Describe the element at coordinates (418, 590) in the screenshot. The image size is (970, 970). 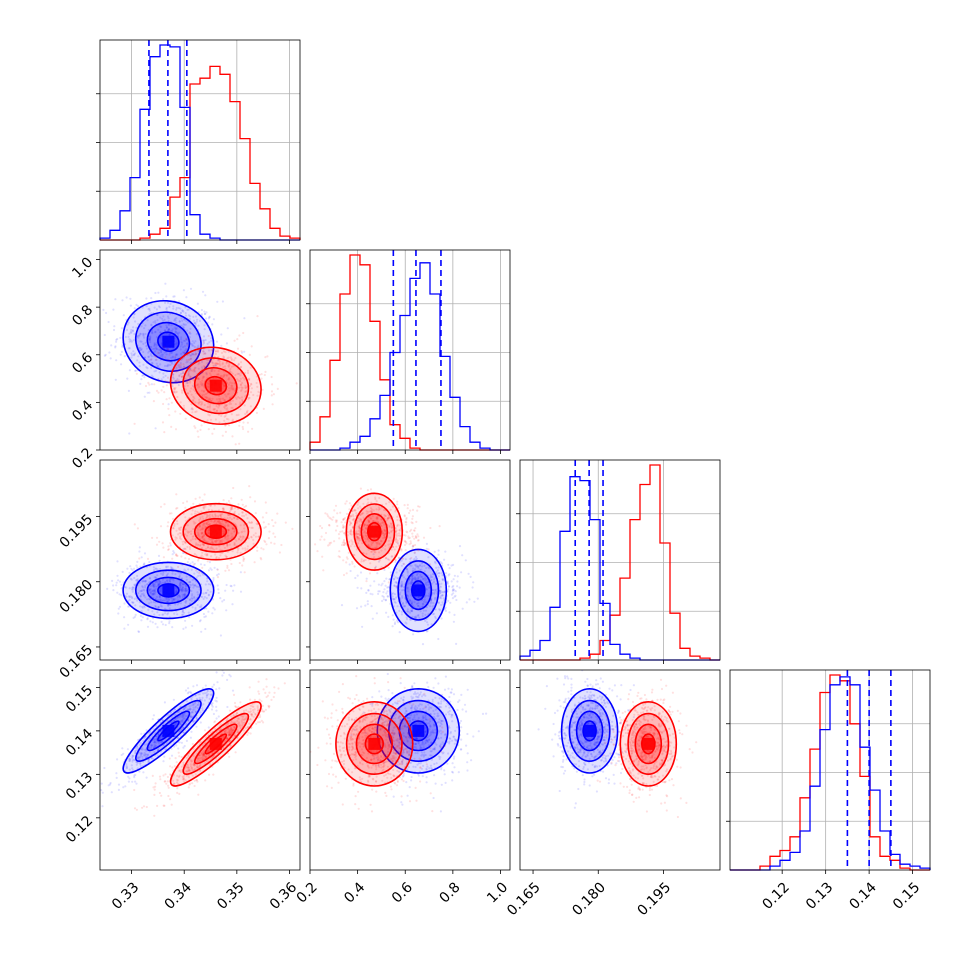
I see `density-peak` at that location.